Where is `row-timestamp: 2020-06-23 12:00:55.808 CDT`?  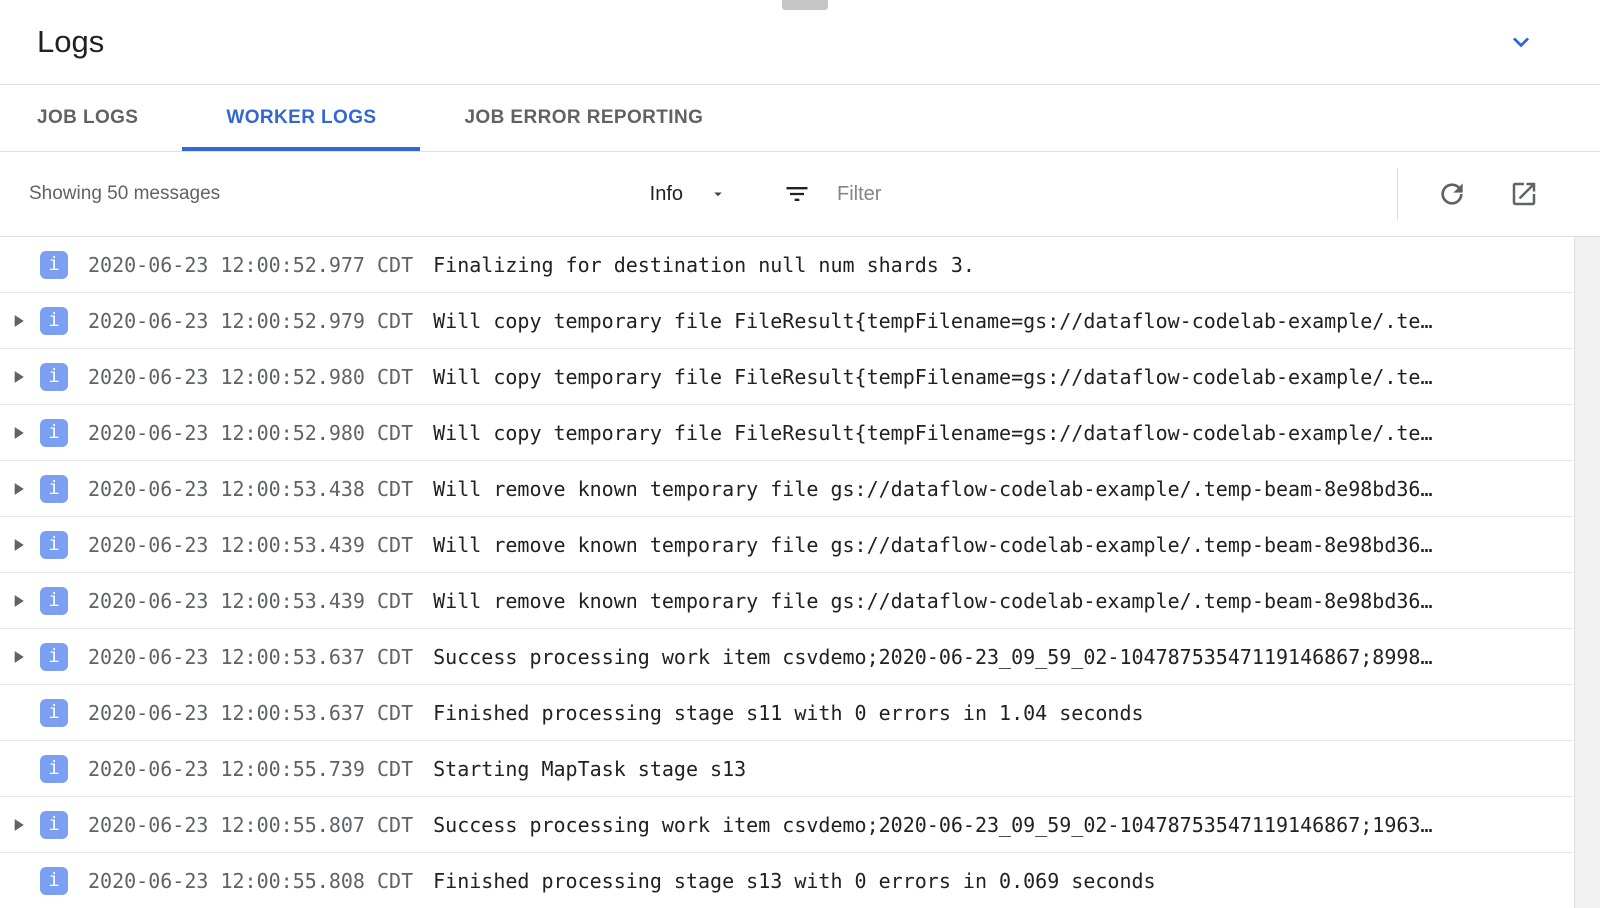 row-timestamp: 2020-06-23 12:00:55.808 CDT is located at coordinates (251, 880).